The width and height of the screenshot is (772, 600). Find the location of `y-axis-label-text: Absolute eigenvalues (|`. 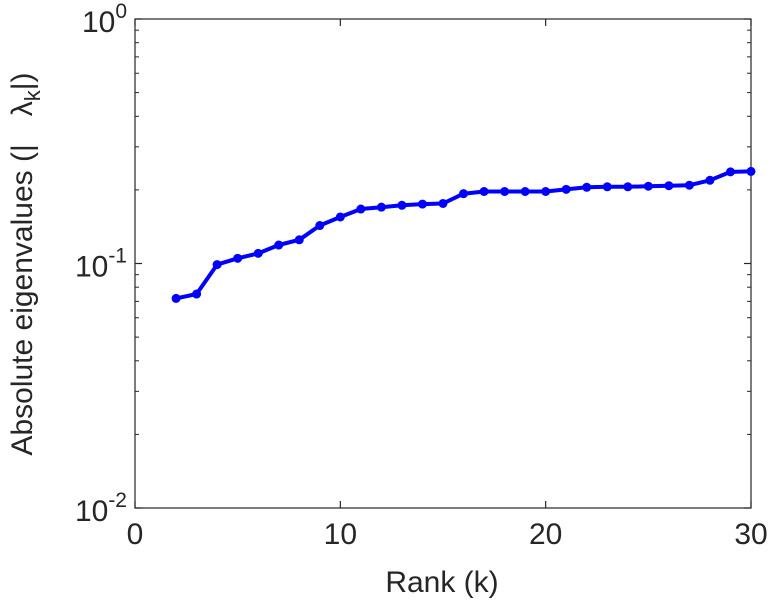

y-axis-label-text: Absolute eigenvalues (| is located at coordinates (22, 299).